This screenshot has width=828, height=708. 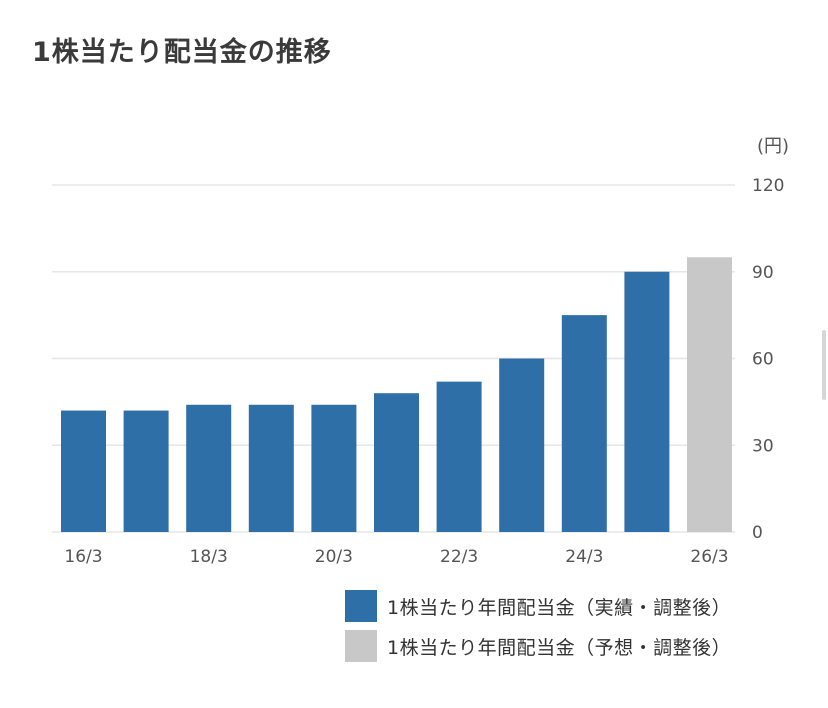 What do you see at coordinates (763, 273) in the screenshot?
I see `y-tick-label-90: 90` at bounding box center [763, 273].